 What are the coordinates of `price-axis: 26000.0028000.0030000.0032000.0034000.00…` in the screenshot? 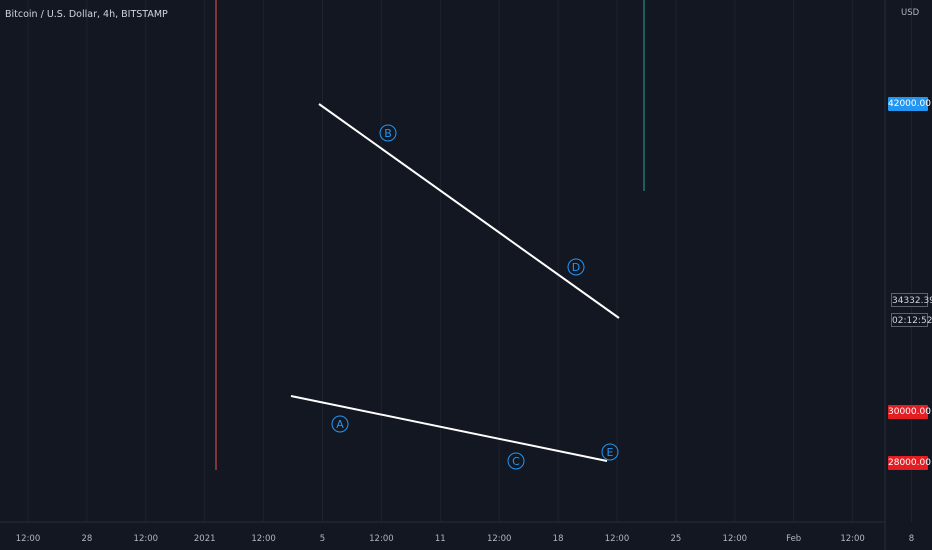 It's located at (885, 275).